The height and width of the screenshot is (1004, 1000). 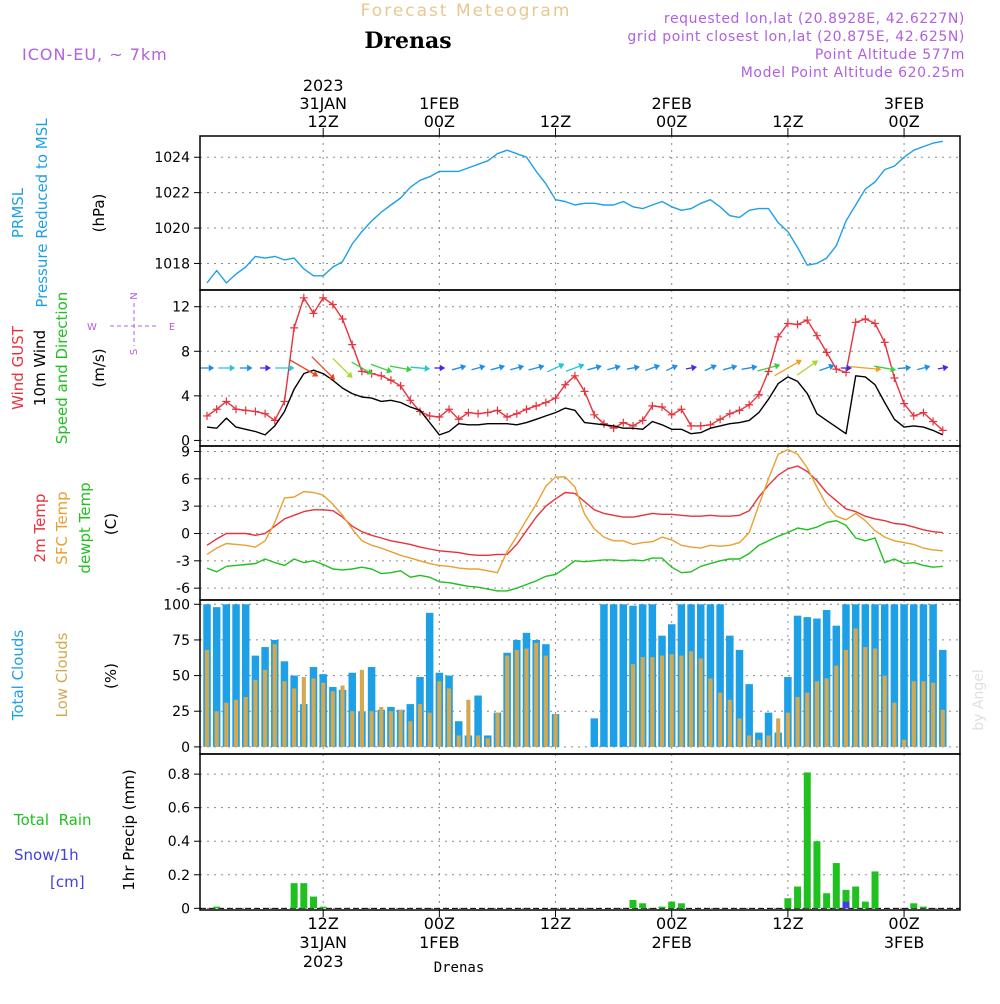 I want to click on clouds-ytick-label: 100, so click(x=176, y=605).